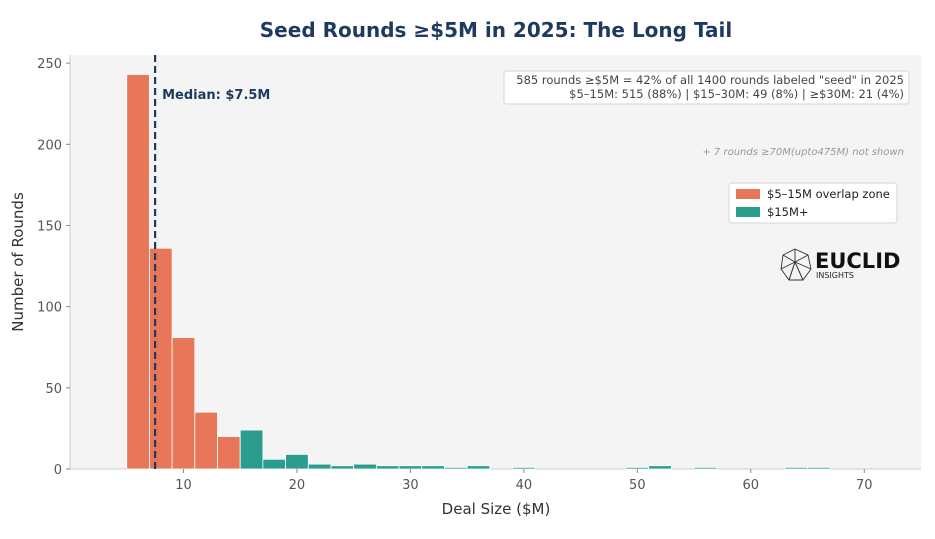 Image resolution: width=935 pixels, height=539 pixels. What do you see at coordinates (18, 262) in the screenshot?
I see `y-axis-label: Number of Rounds` at bounding box center [18, 262].